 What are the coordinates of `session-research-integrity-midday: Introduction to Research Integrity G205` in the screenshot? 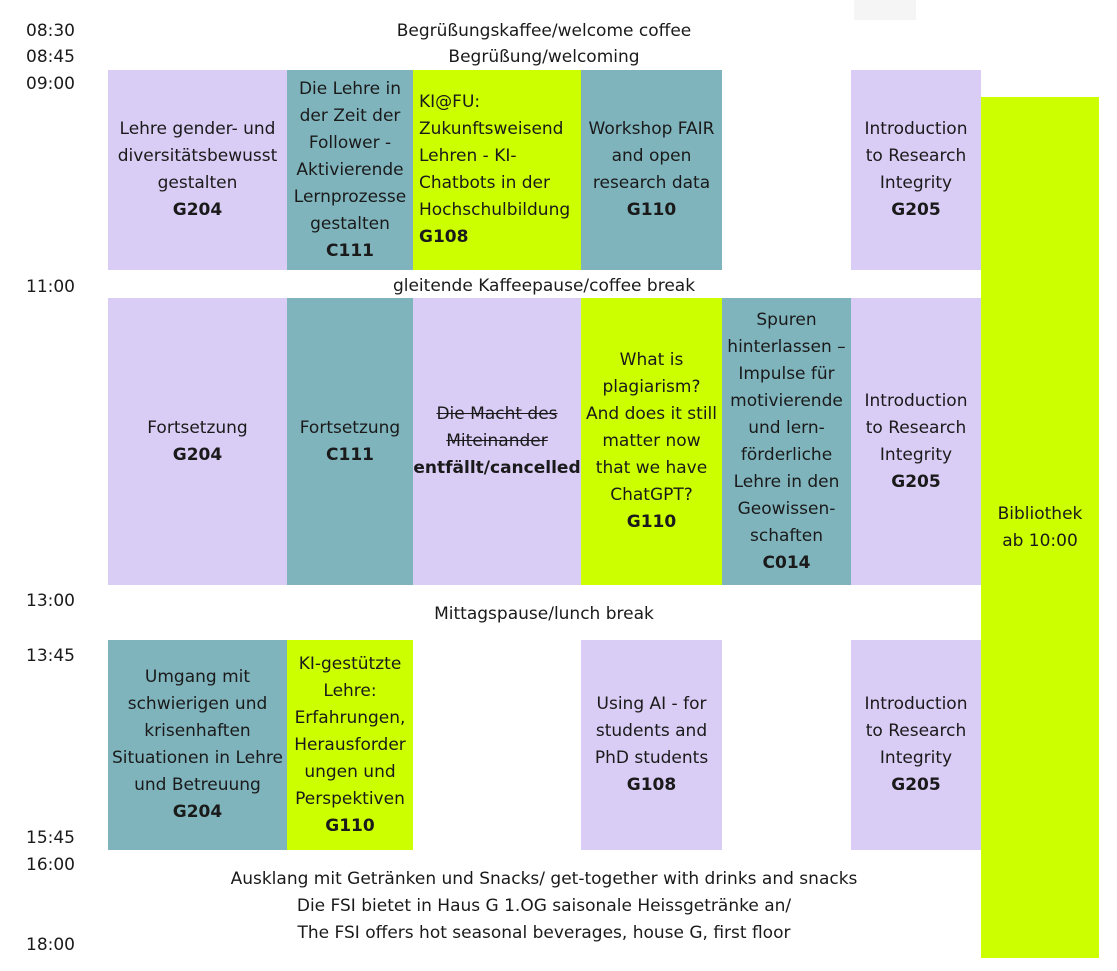 It's located at (916, 441).